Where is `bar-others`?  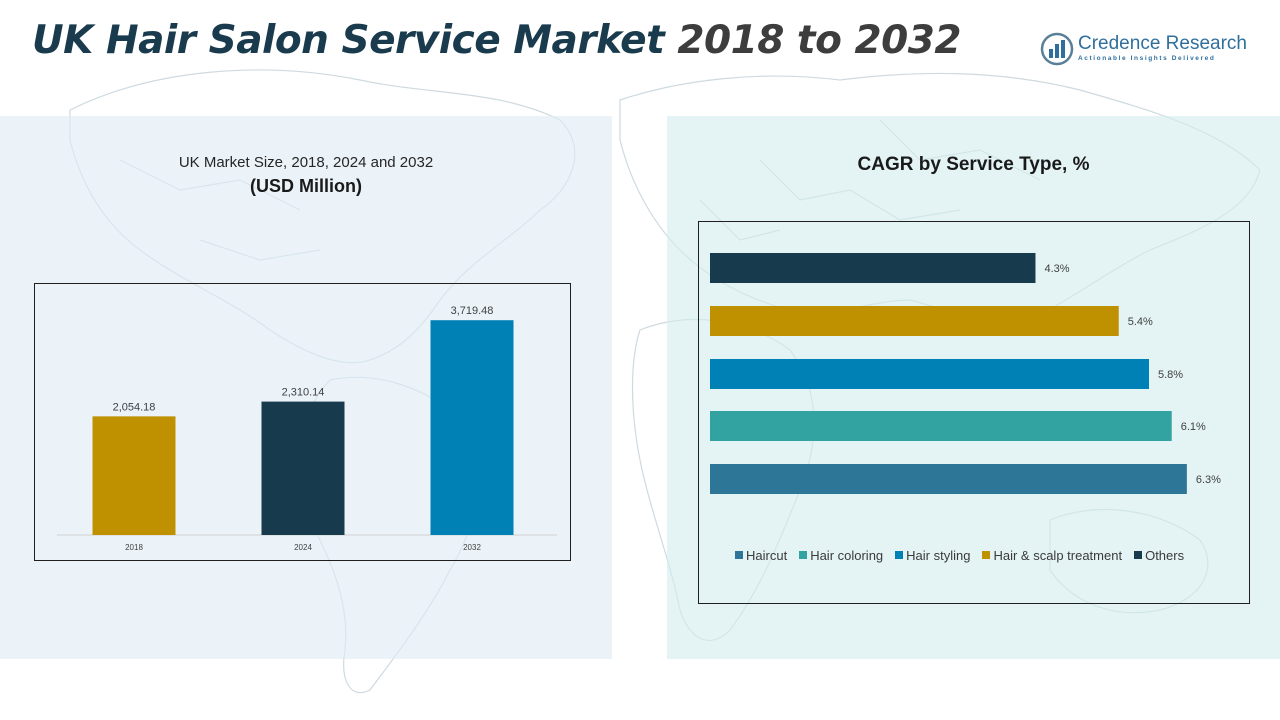
bar-others is located at coordinates (873, 268).